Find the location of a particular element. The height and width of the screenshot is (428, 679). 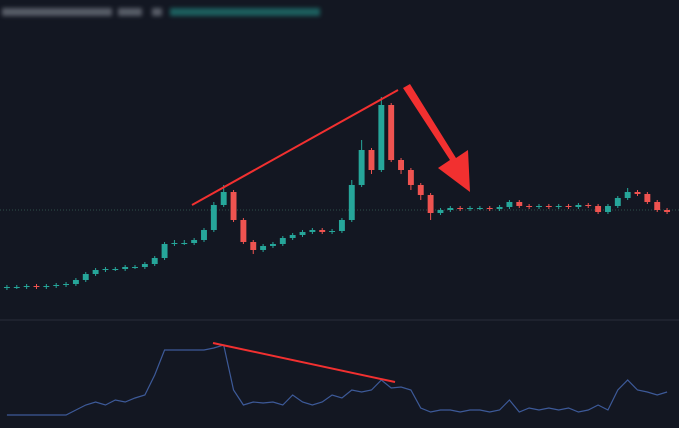

arrow is located at coordinates (436, 138).